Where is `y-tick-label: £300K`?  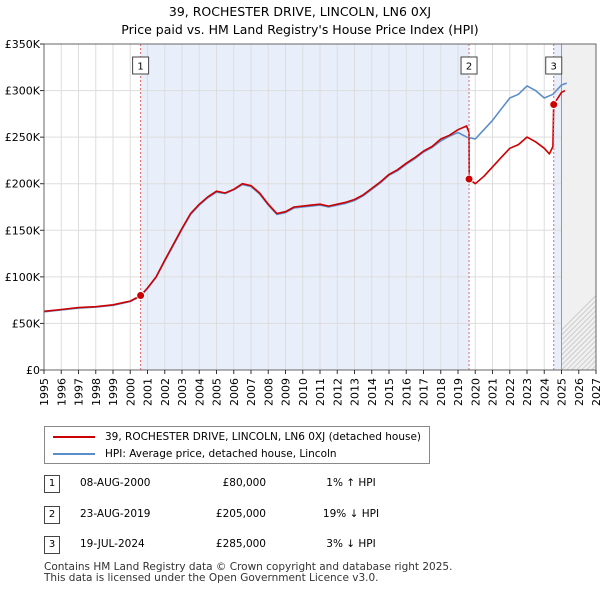
y-tick-label: £300K is located at coordinates (23, 91).